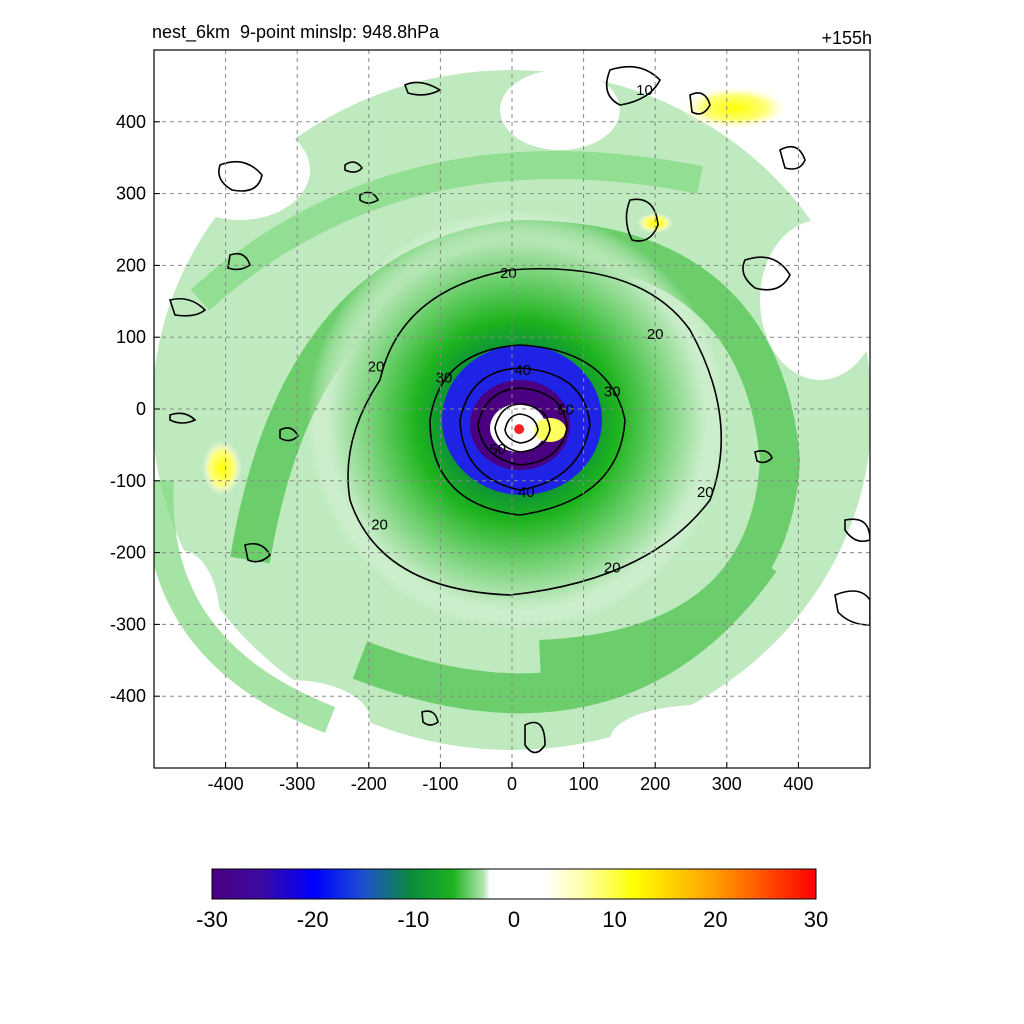 The image size is (1024, 1024). Describe the element at coordinates (131, 122) in the screenshot. I see `y-tick-label: 400` at that location.